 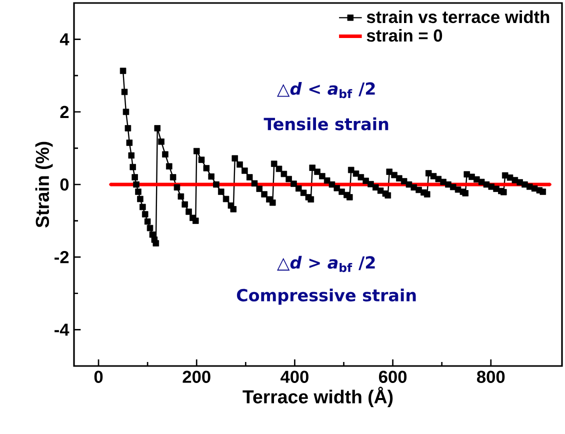 What do you see at coordinates (404, 35) in the screenshot?
I see `legend-label: strain = 0` at bounding box center [404, 35].